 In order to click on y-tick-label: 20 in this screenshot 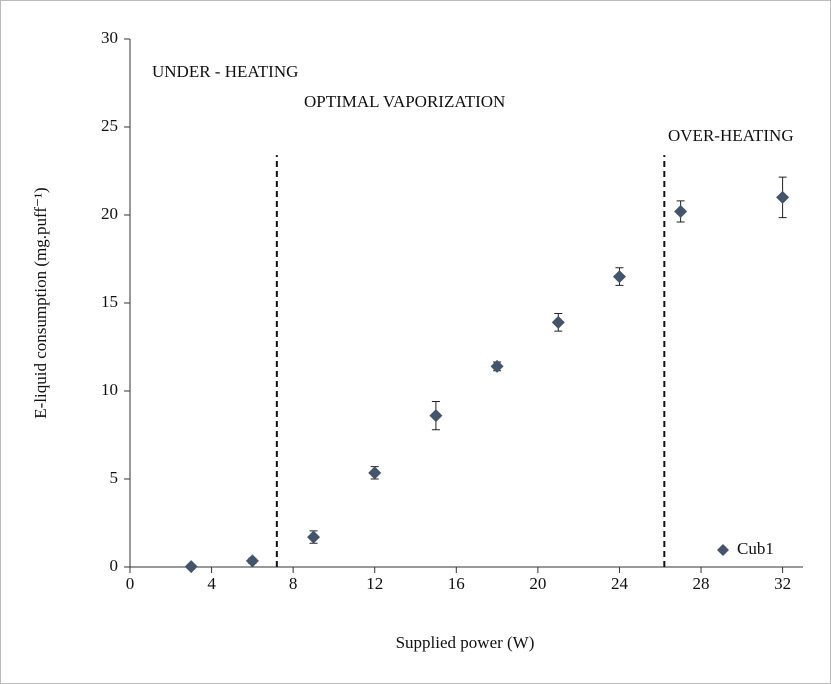, I will do `click(109, 213)`.